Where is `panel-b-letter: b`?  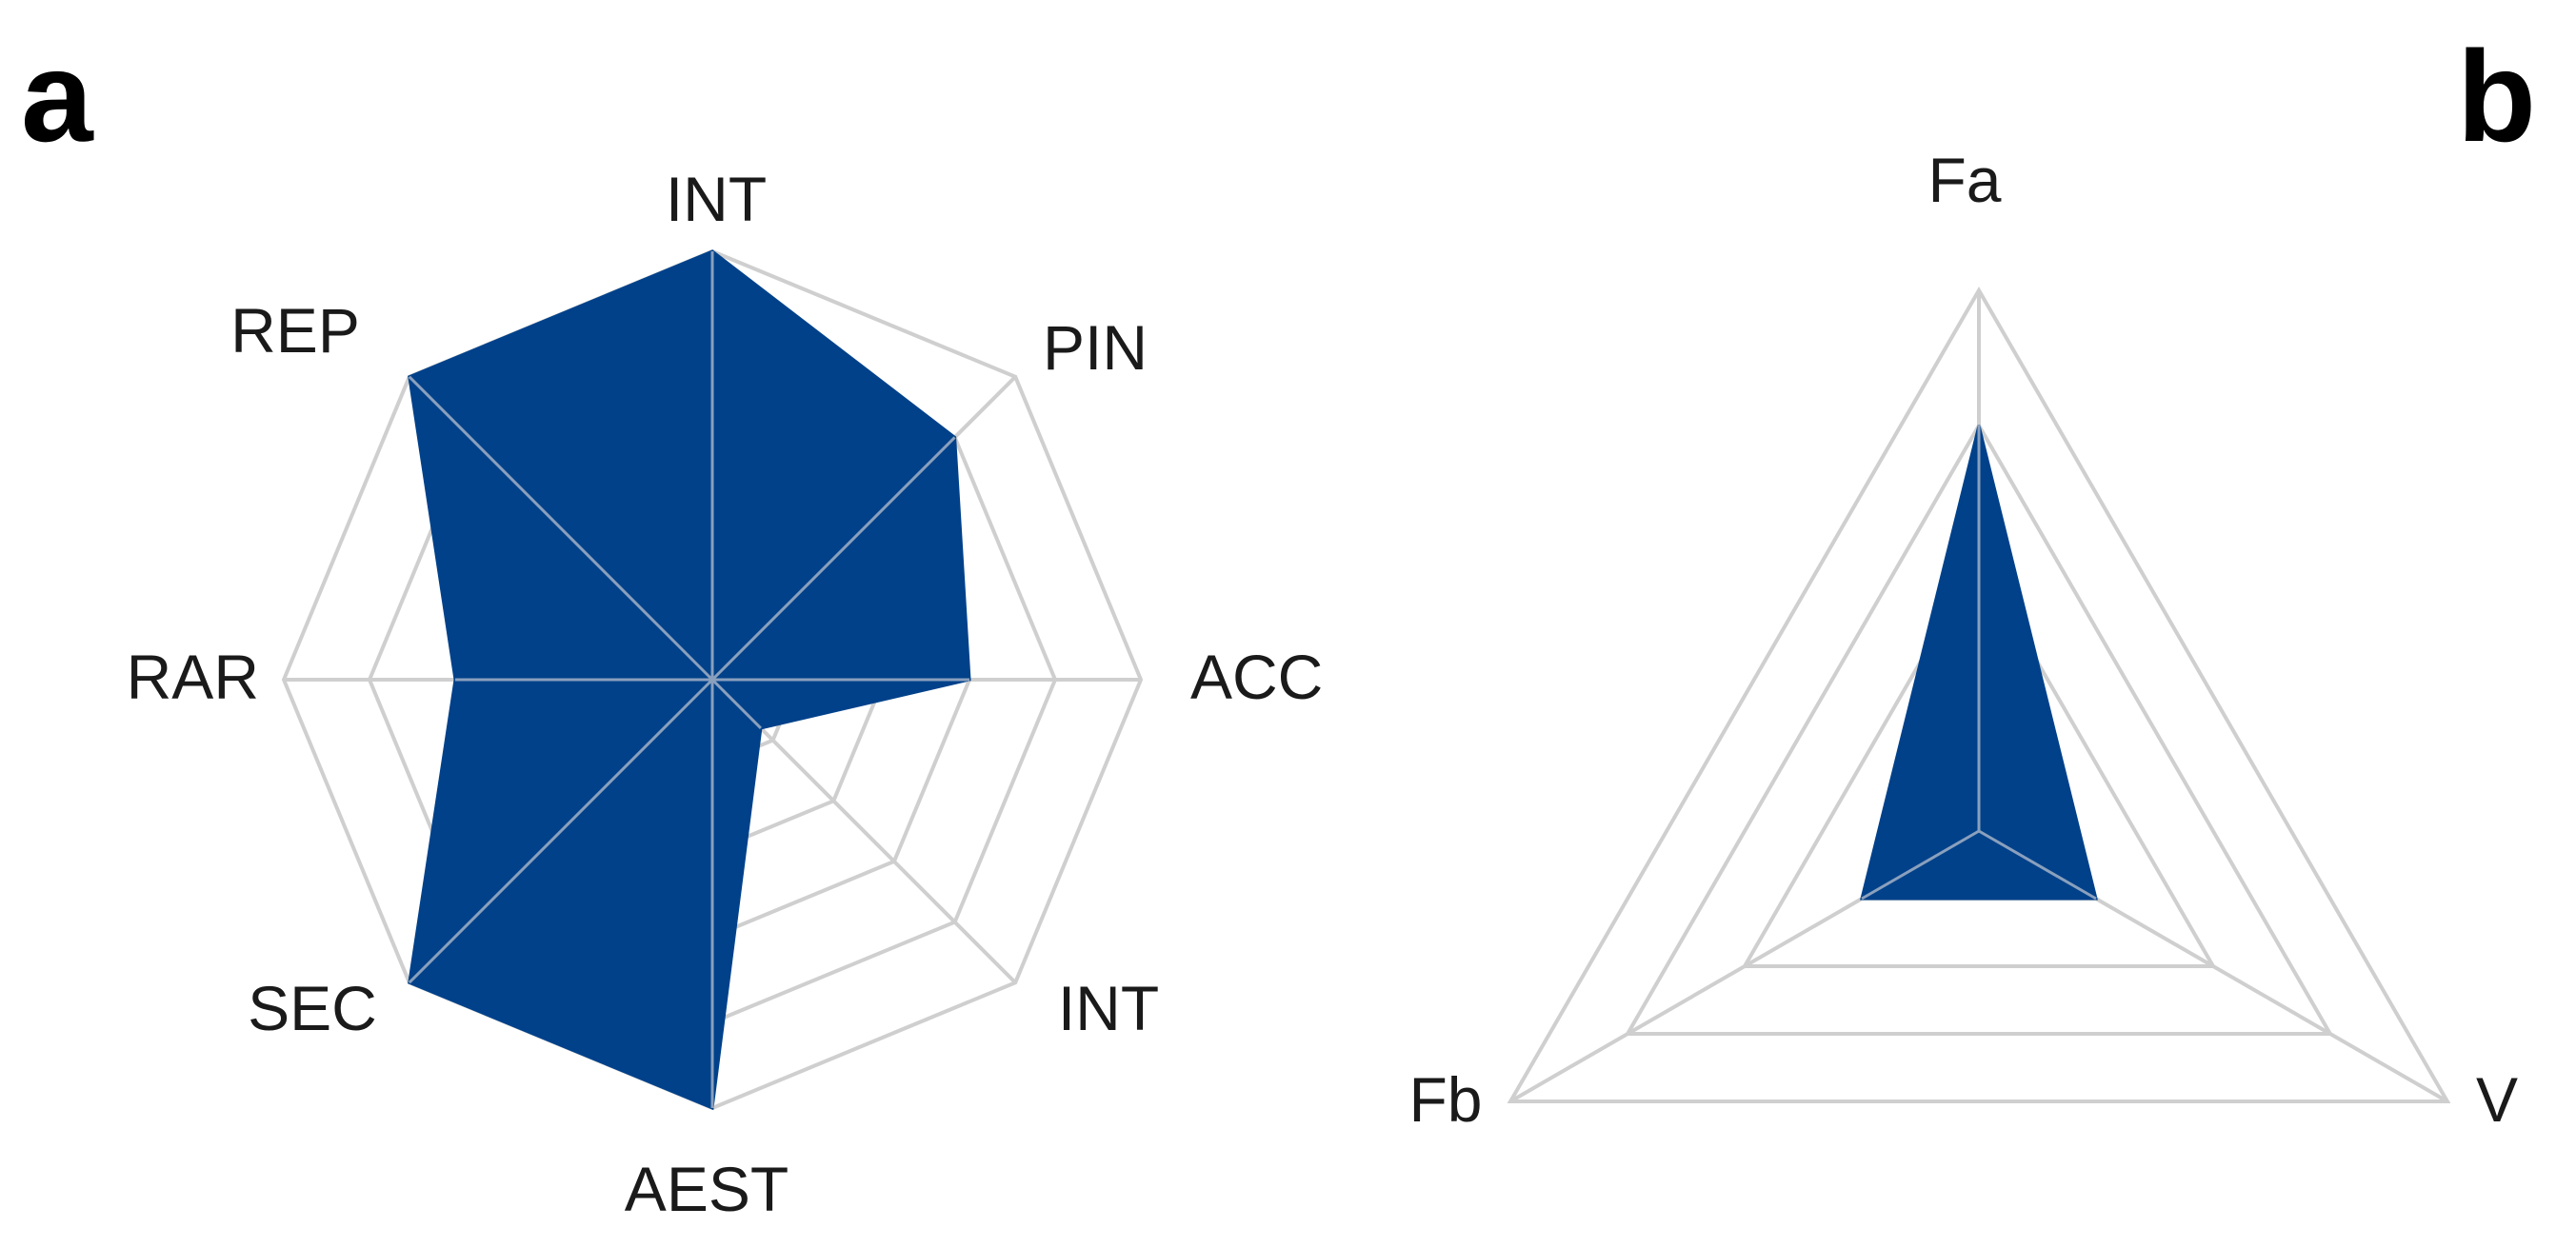
panel-b-letter: b is located at coordinates (2496, 96).